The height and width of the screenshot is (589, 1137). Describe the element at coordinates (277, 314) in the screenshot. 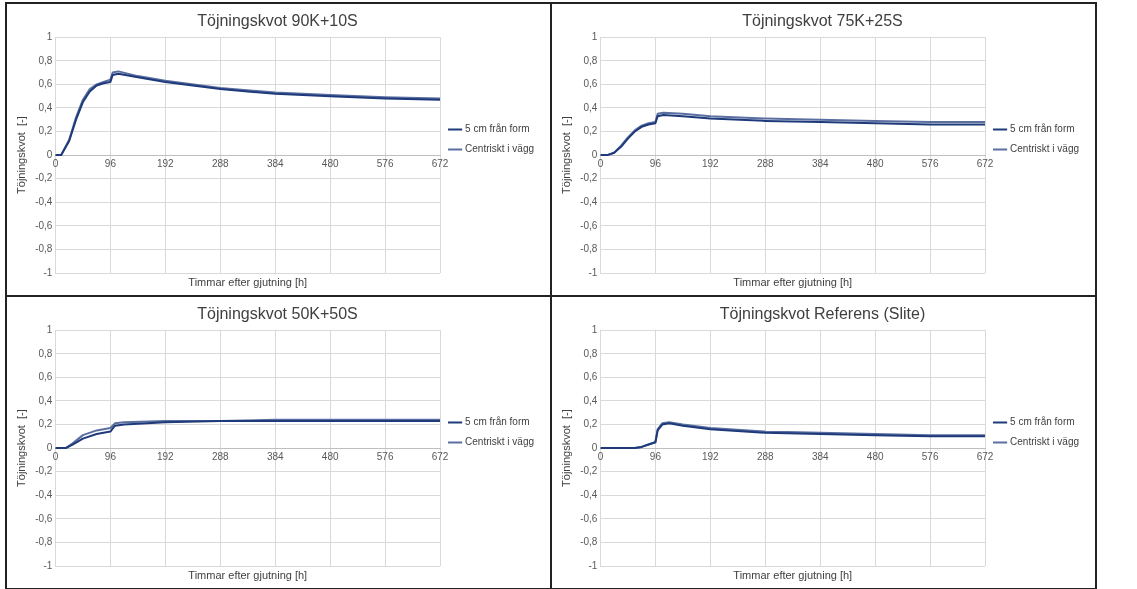

I see `chart-title: Töjningskvot 50K+50S` at that location.